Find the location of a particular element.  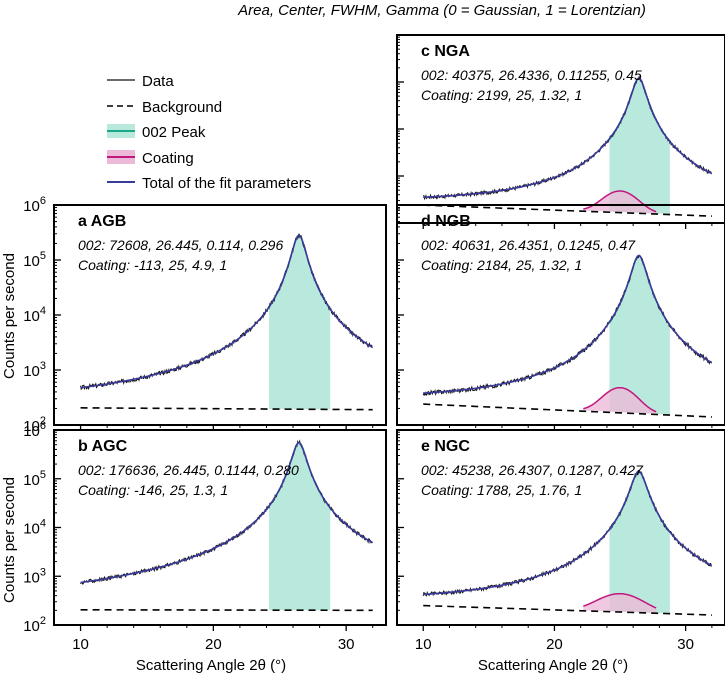

peak-params-label: 002: 45238, 26.4307, 0.1287, 0.427 is located at coordinates (532, 470).